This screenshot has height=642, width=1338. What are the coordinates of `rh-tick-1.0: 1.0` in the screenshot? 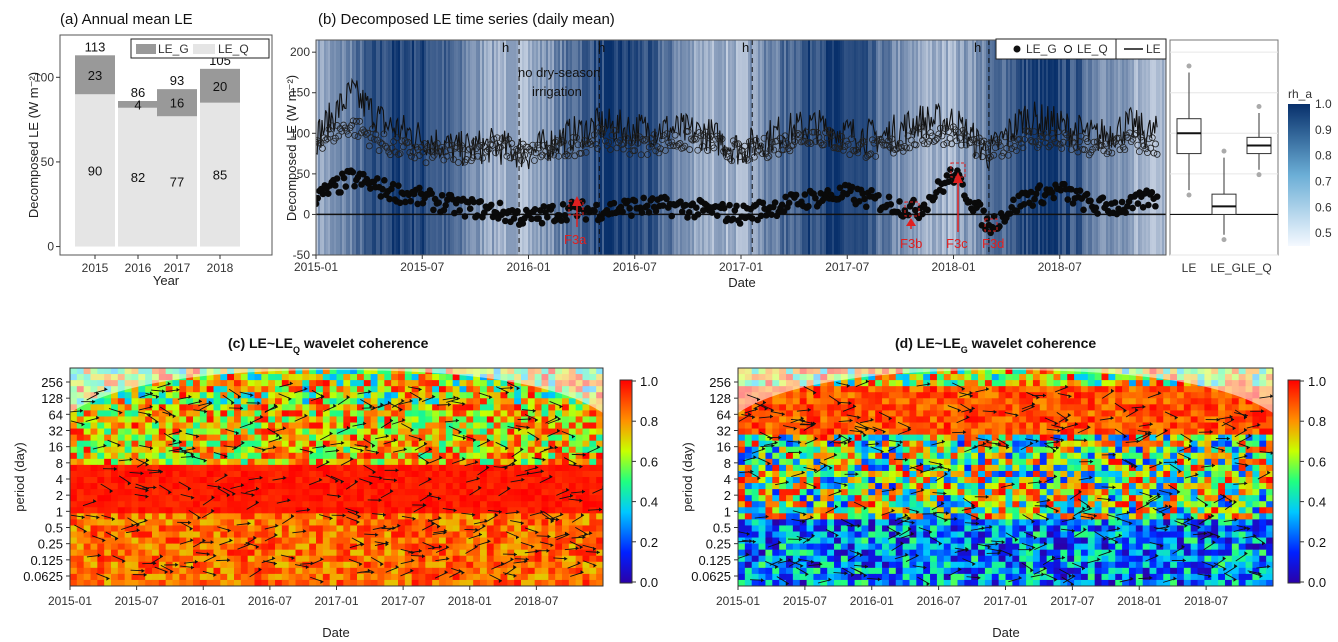 It's located at (1323, 104).